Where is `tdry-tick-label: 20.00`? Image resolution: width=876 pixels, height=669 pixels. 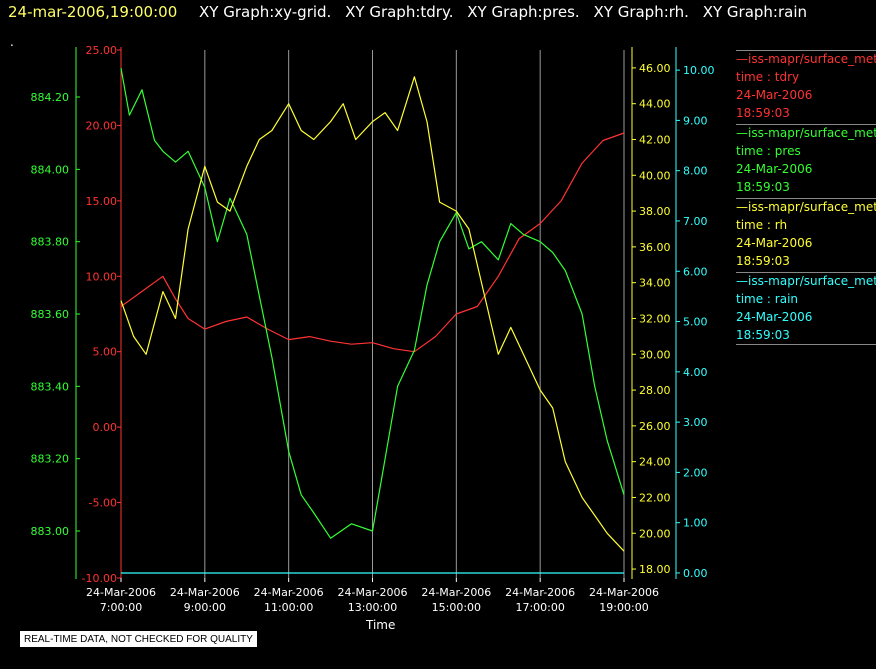 tdry-tick-label: 20.00 is located at coordinates (102, 125).